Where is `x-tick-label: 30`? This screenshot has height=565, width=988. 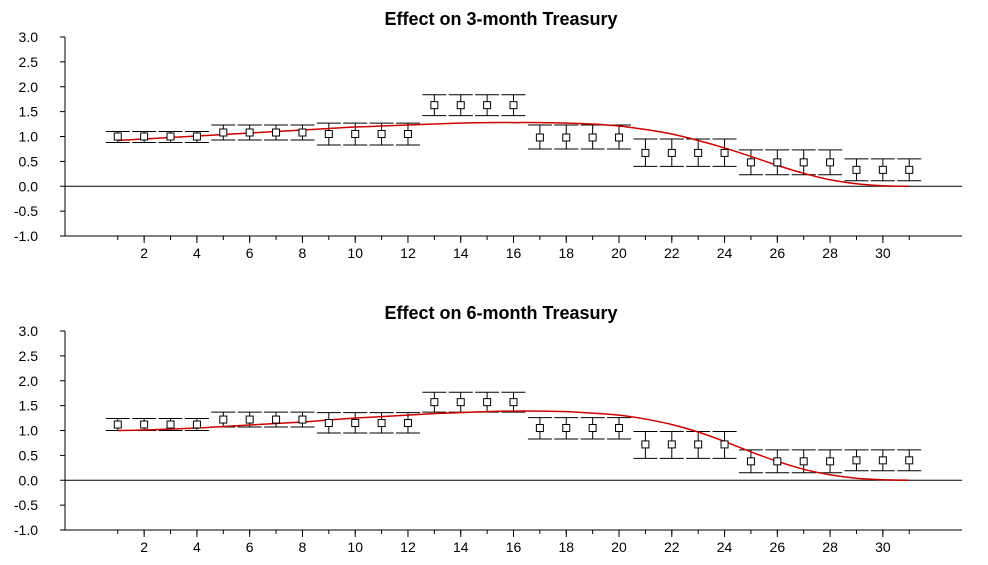 x-tick-label: 30 is located at coordinates (883, 547).